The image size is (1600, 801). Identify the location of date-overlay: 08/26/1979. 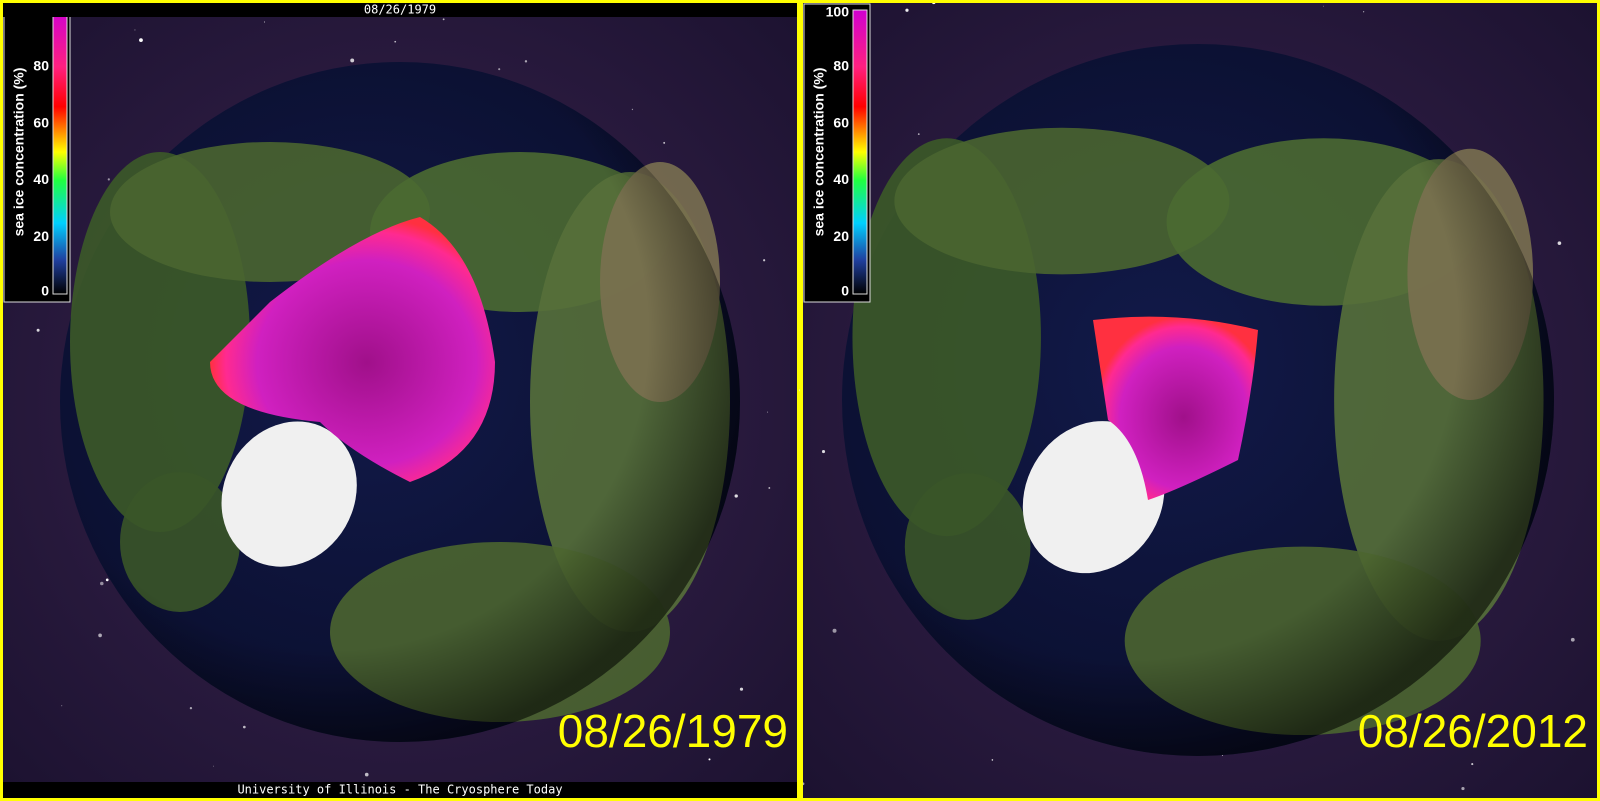
(673, 731).